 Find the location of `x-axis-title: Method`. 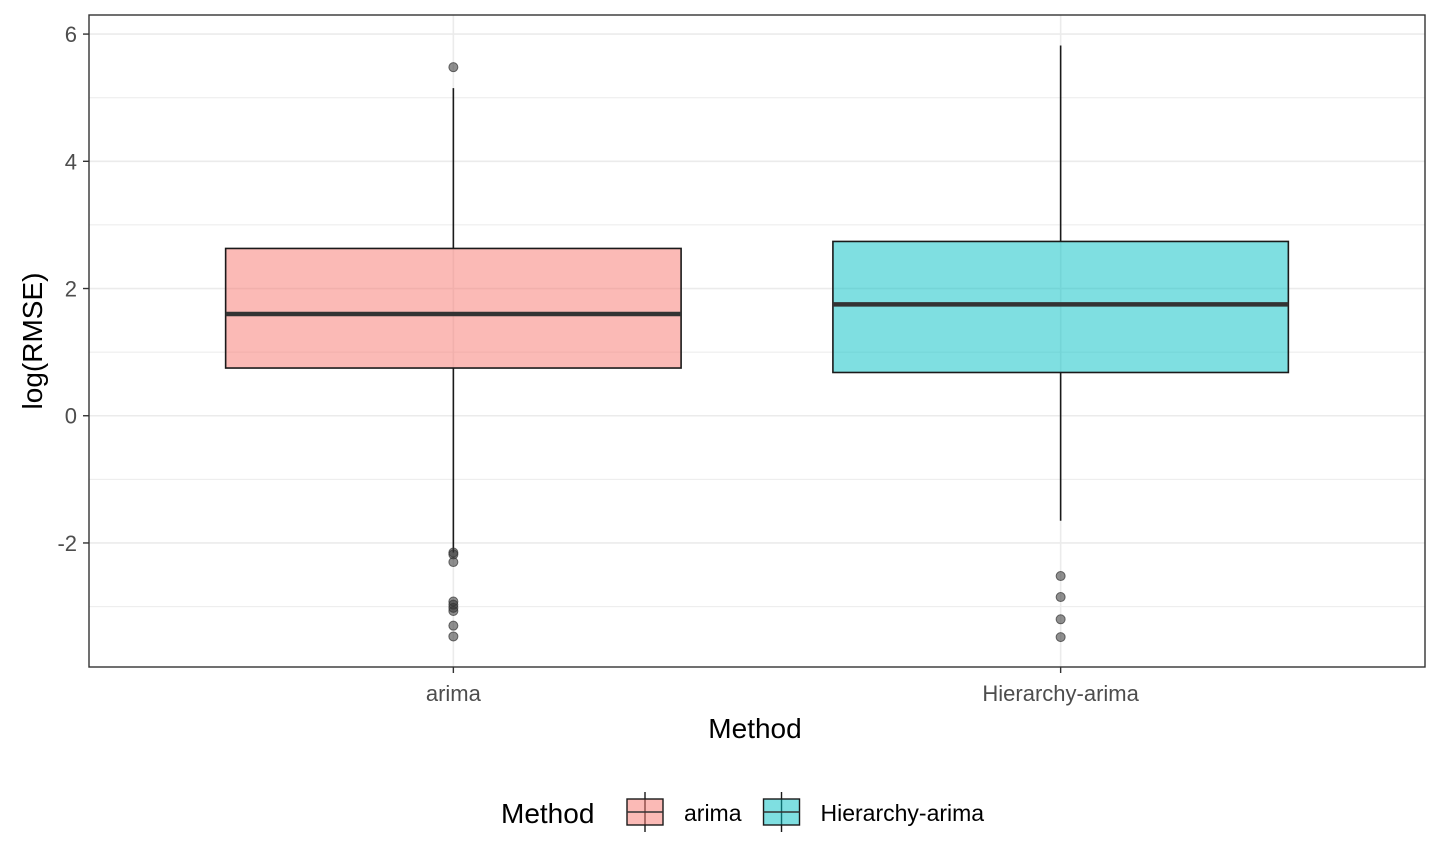

x-axis-title: Method is located at coordinates (754, 728).